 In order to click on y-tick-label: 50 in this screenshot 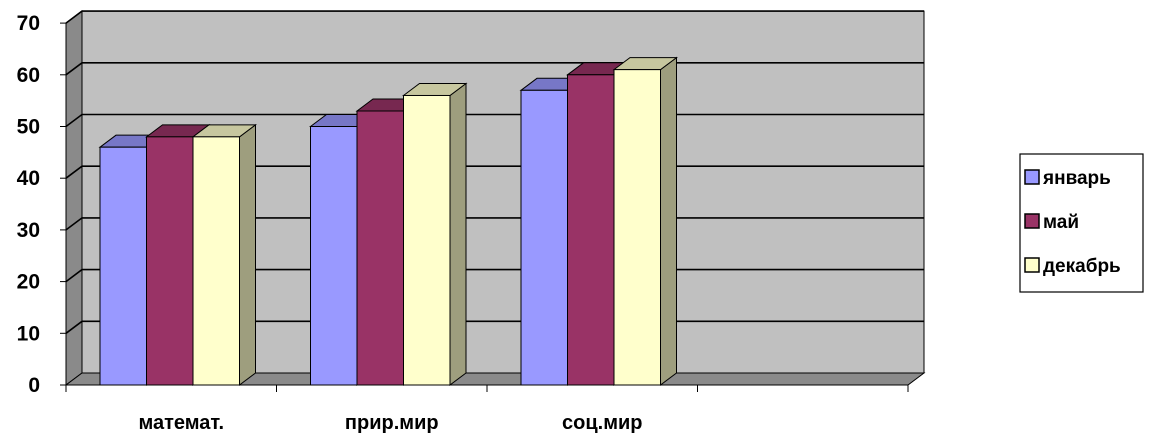, I will do `click(28, 127)`.